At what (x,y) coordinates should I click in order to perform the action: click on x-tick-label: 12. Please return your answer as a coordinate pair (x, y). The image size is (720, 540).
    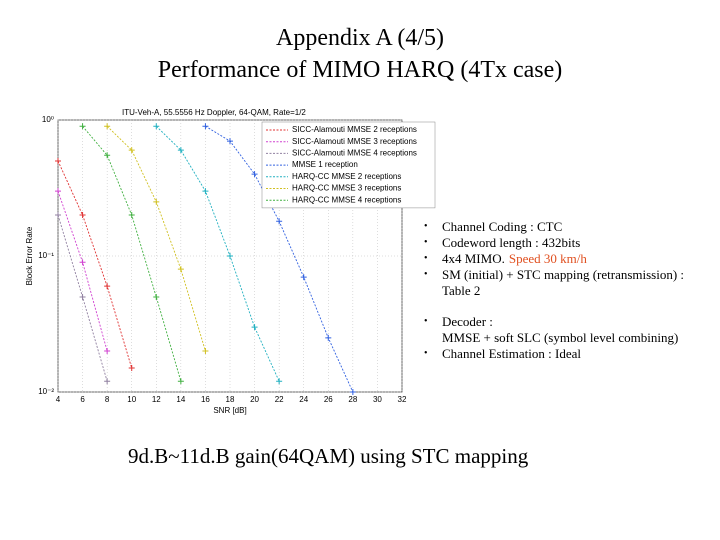
    Looking at the image, I should click on (156, 399).